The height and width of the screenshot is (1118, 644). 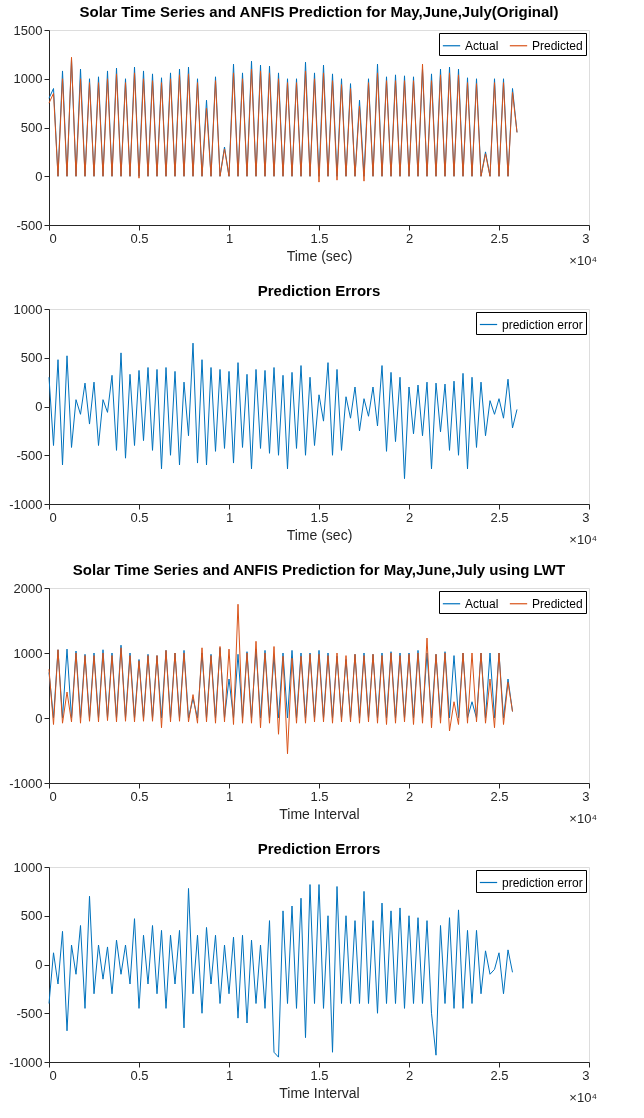 I want to click on y-tick-label: 2000, so click(x=28, y=588).